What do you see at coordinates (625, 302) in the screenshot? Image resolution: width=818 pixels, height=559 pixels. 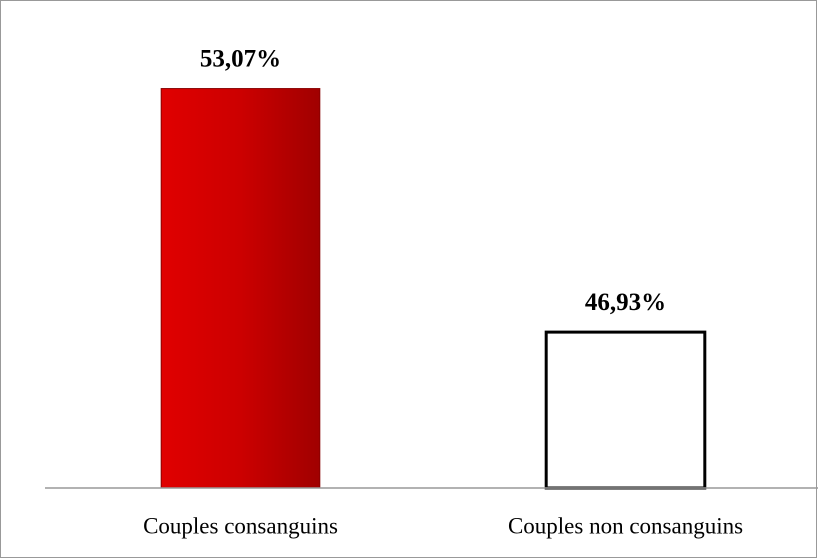 I see `value-label: 46,93%` at bounding box center [625, 302].